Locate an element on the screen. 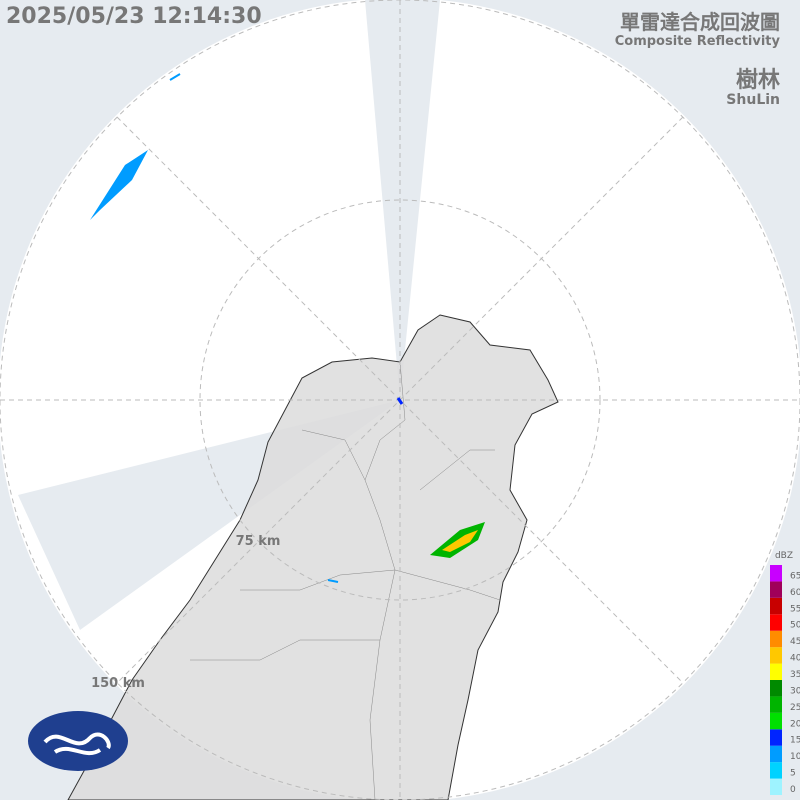  scale-tick-label: 55 is located at coordinates (795, 609).